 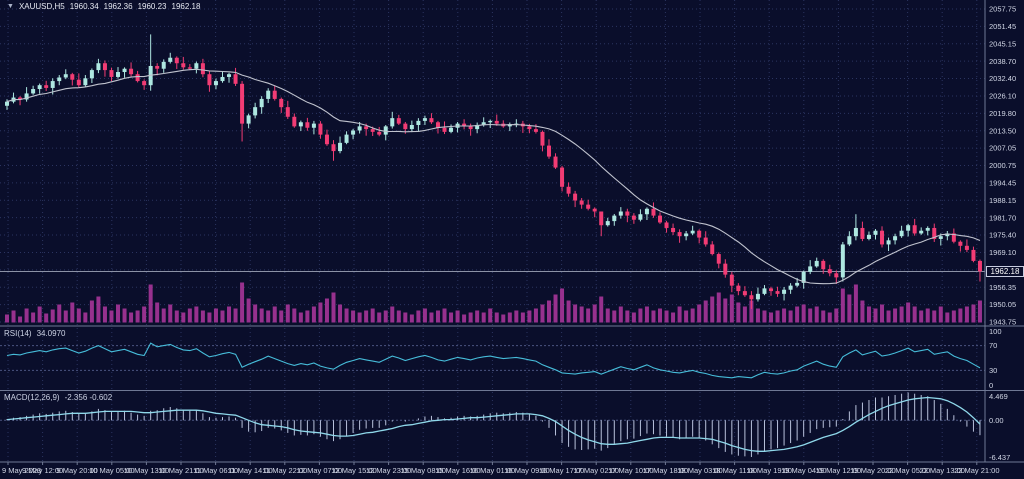 I want to click on rsi-line, so click(x=493, y=360).